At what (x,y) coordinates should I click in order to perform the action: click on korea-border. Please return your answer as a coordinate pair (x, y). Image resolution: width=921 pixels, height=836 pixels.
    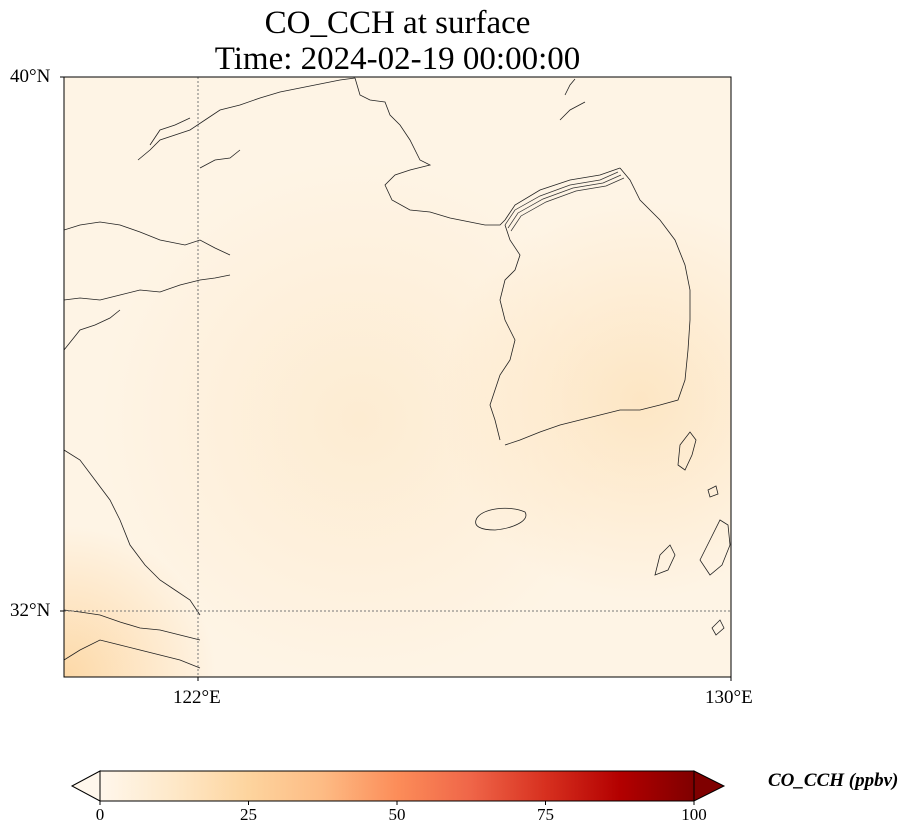
    Looking at the image, I should click on (564, 201).